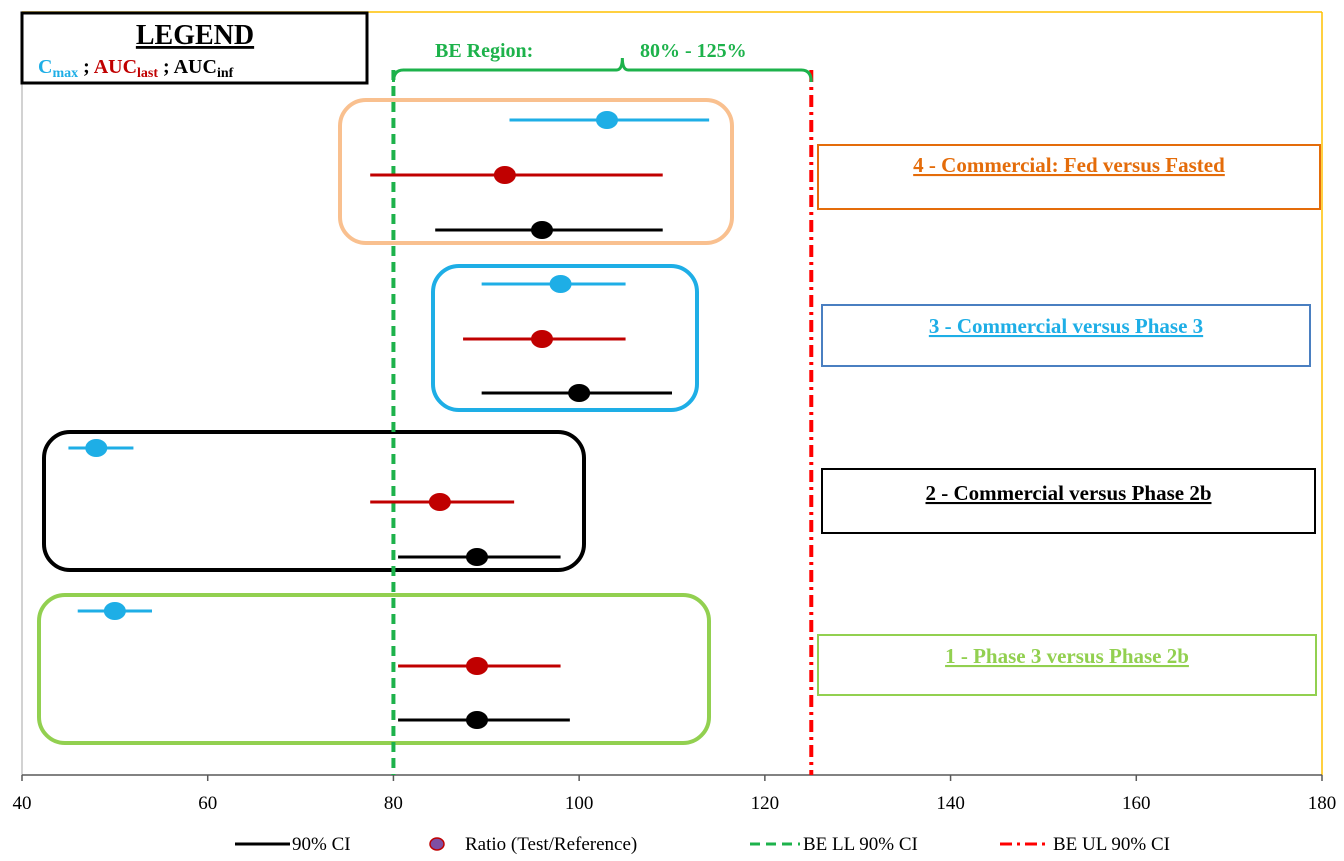 The height and width of the screenshot is (861, 1344). I want to click on x-tick-label: 160, so click(1136, 803).